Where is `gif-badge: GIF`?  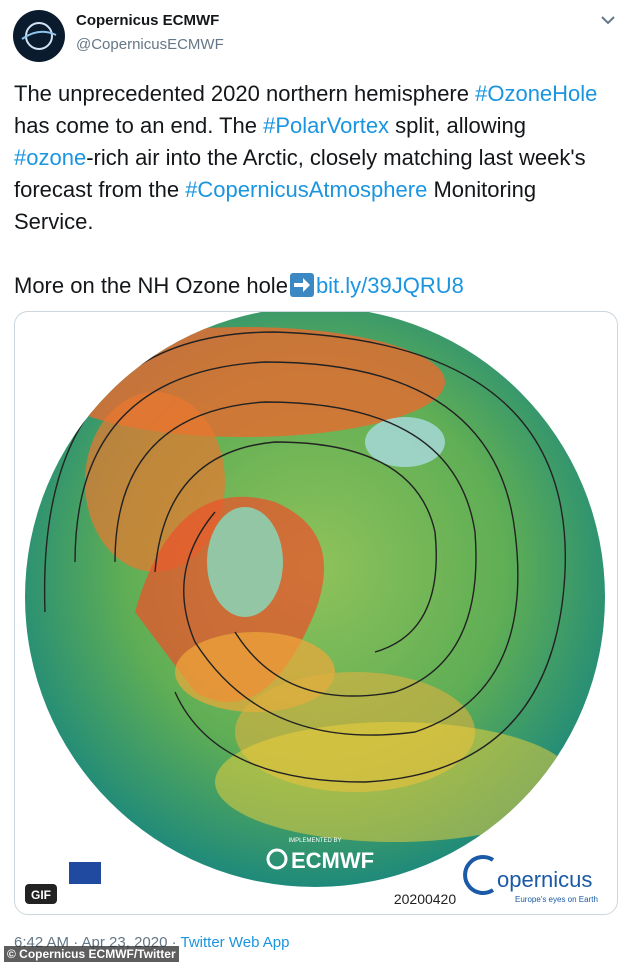 gif-badge: GIF is located at coordinates (41, 895).